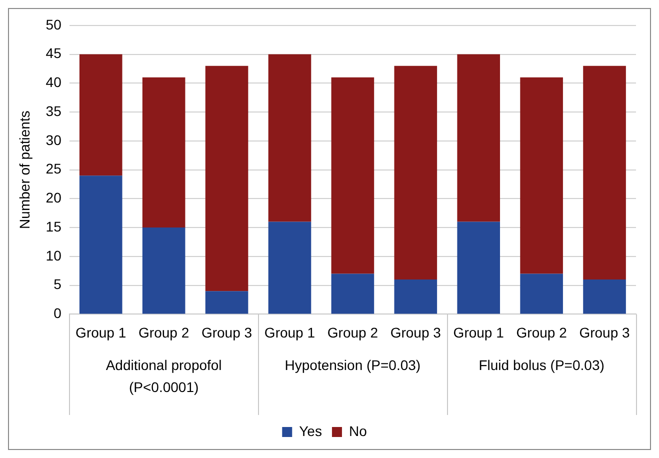 Image resolution: width=659 pixels, height=458 pixels. Describe the element at coordinates (54, 168) in the screenshot. I see `y-tick-label: 25` at that location.